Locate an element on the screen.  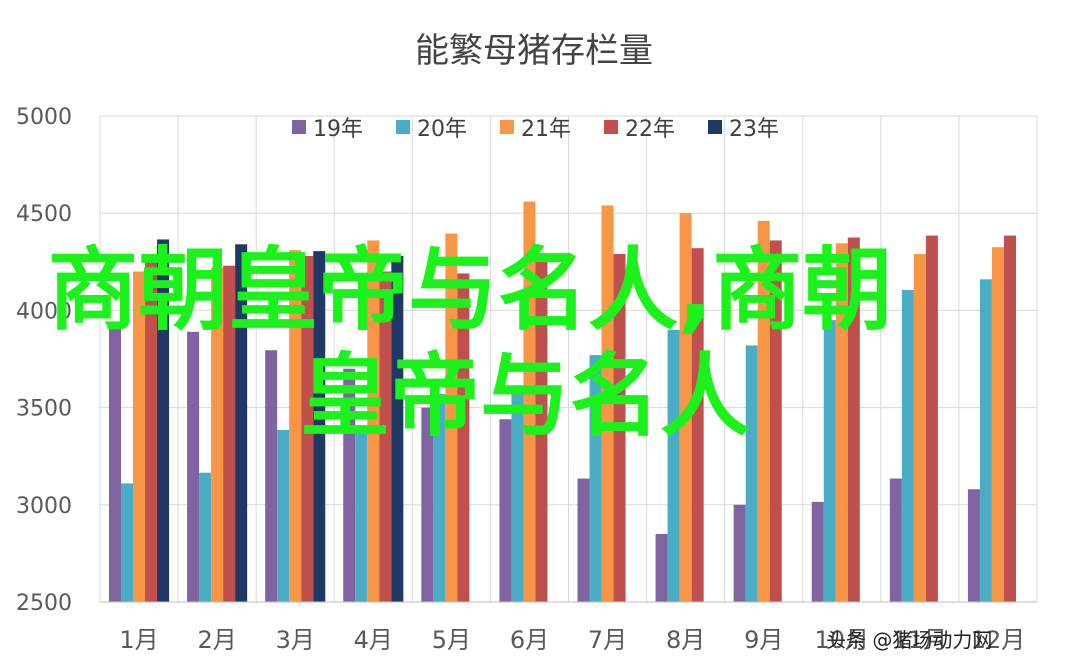
source-credit: 头条 @猪场动力网 is located at coordinates (909, 640).